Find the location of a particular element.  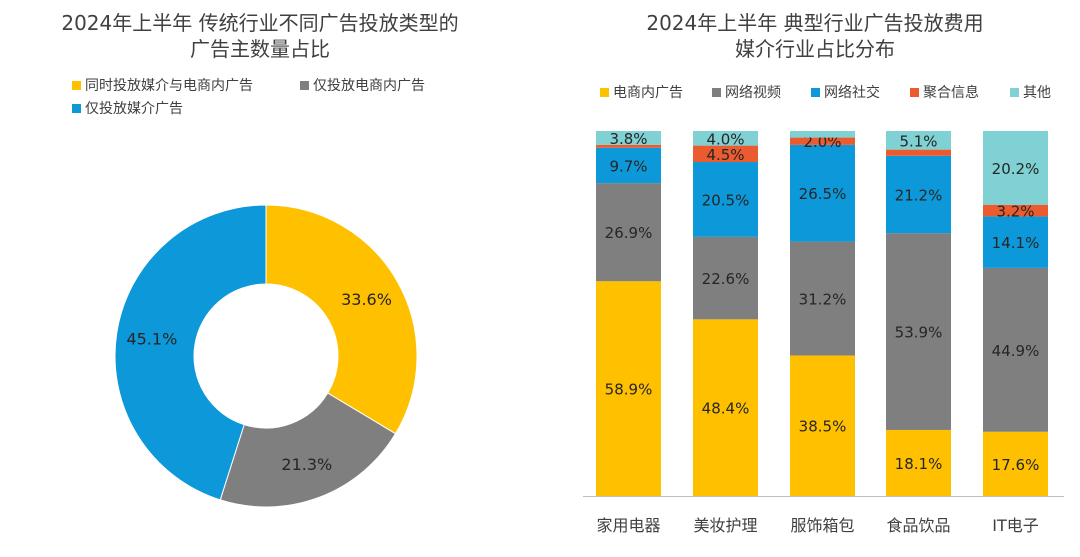

legend-label: 电商内广告 is located at coordinates (648, 93).